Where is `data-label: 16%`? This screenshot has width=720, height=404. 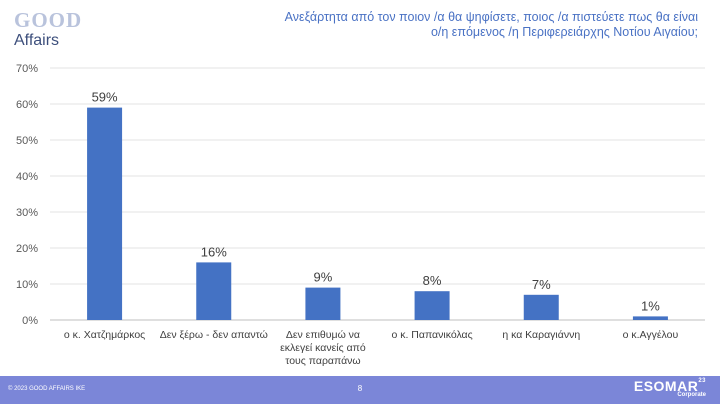 data-label: 16% is located at coordinates (214, 251).